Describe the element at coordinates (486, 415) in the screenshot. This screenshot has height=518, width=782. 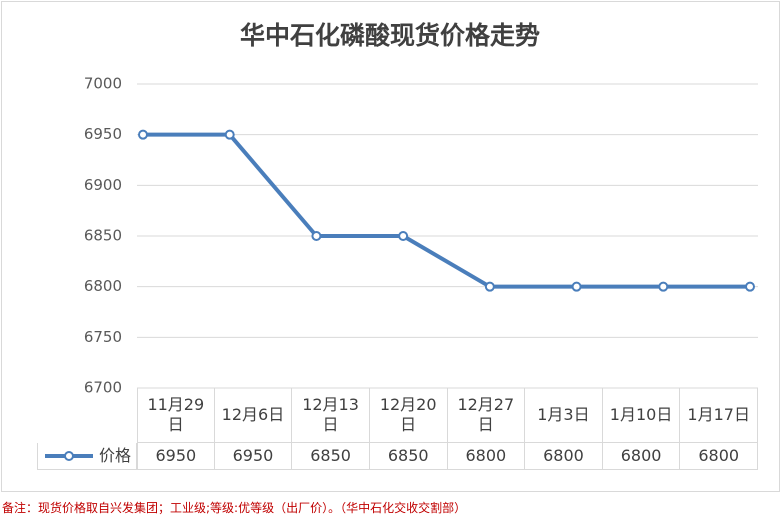
I see `x-tick-label: 12月27日` at that location.